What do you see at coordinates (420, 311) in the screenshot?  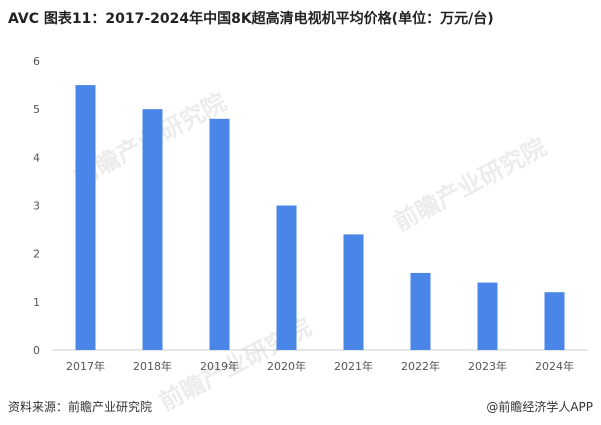 I see `bar-2022年` at bounding box center [420, 311].